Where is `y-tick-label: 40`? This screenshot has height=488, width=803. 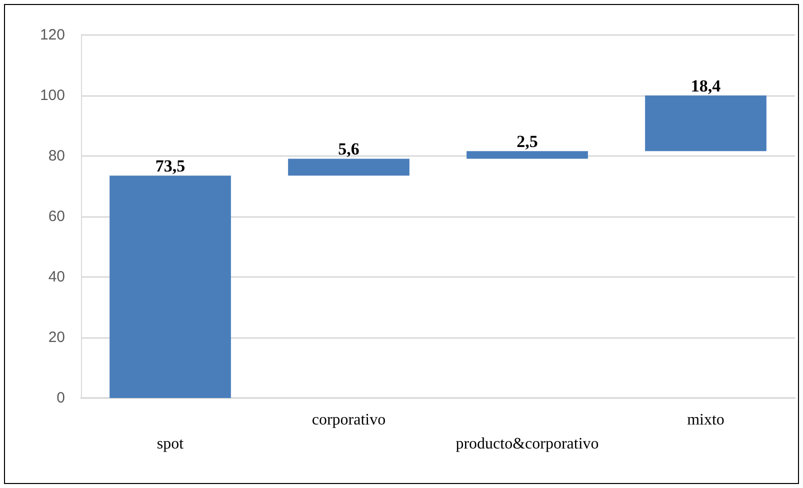
y-tick-label: 40 is located at coordinates (56, 277).